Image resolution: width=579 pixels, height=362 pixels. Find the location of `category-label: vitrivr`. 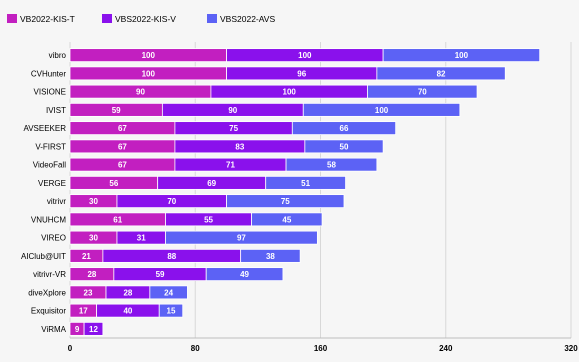

category-label: vitrivr is located at coordinates (56, 201).